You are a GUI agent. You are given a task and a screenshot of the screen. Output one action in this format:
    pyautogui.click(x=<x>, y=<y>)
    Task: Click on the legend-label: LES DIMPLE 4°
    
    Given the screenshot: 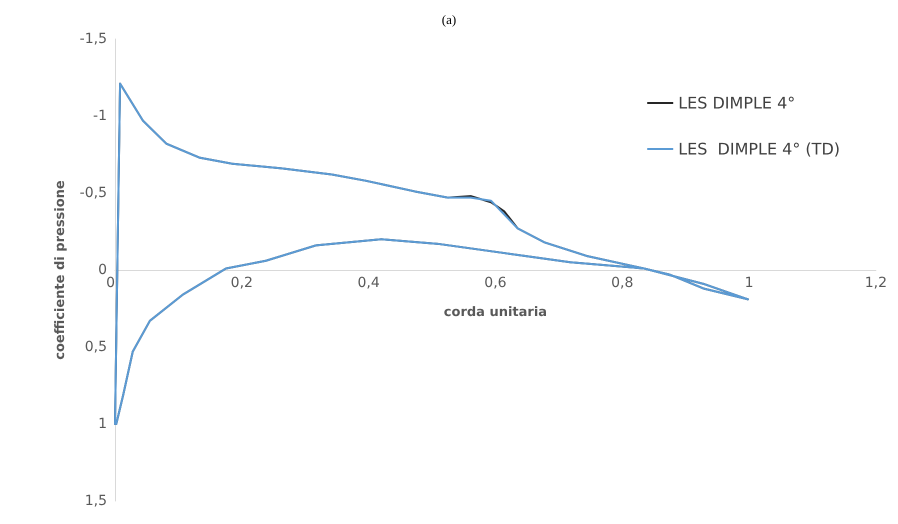 What is the action you would take?
    pyautogui.click(x=737, y=103)
    